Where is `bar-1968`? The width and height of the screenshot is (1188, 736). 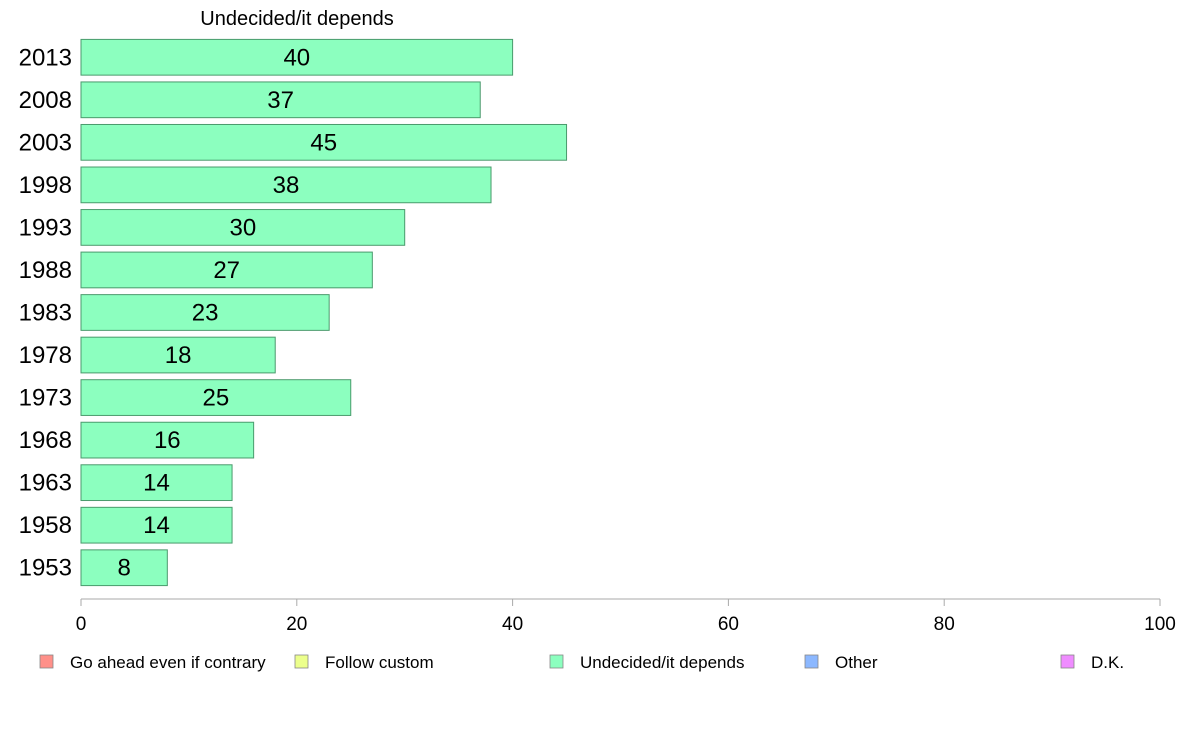 bar-1968 is located at coordinates (167, 440).